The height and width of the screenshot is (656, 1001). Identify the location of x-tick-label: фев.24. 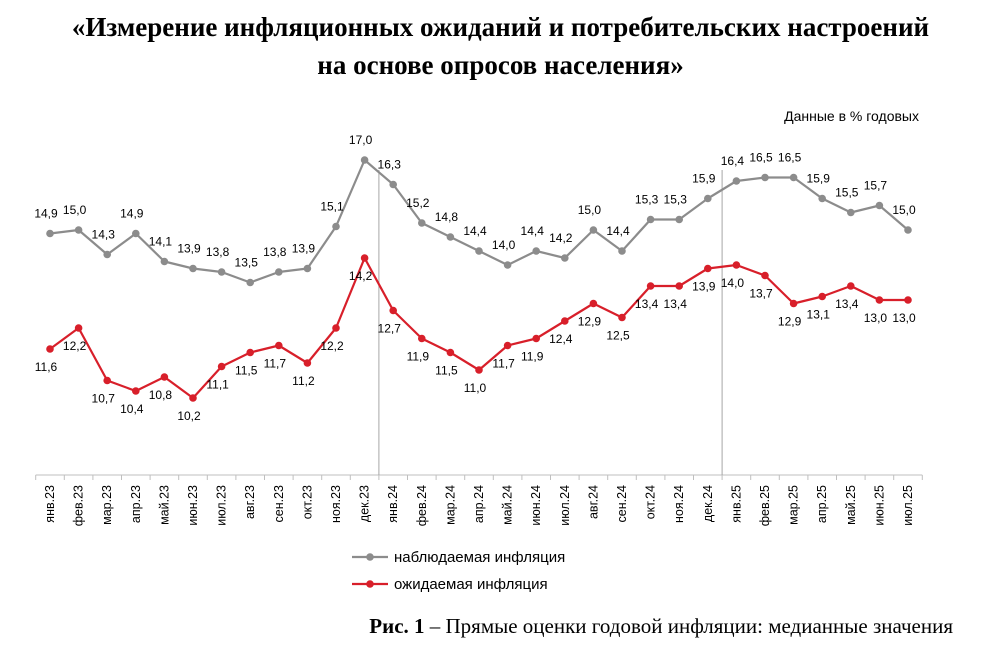
(422, 505).